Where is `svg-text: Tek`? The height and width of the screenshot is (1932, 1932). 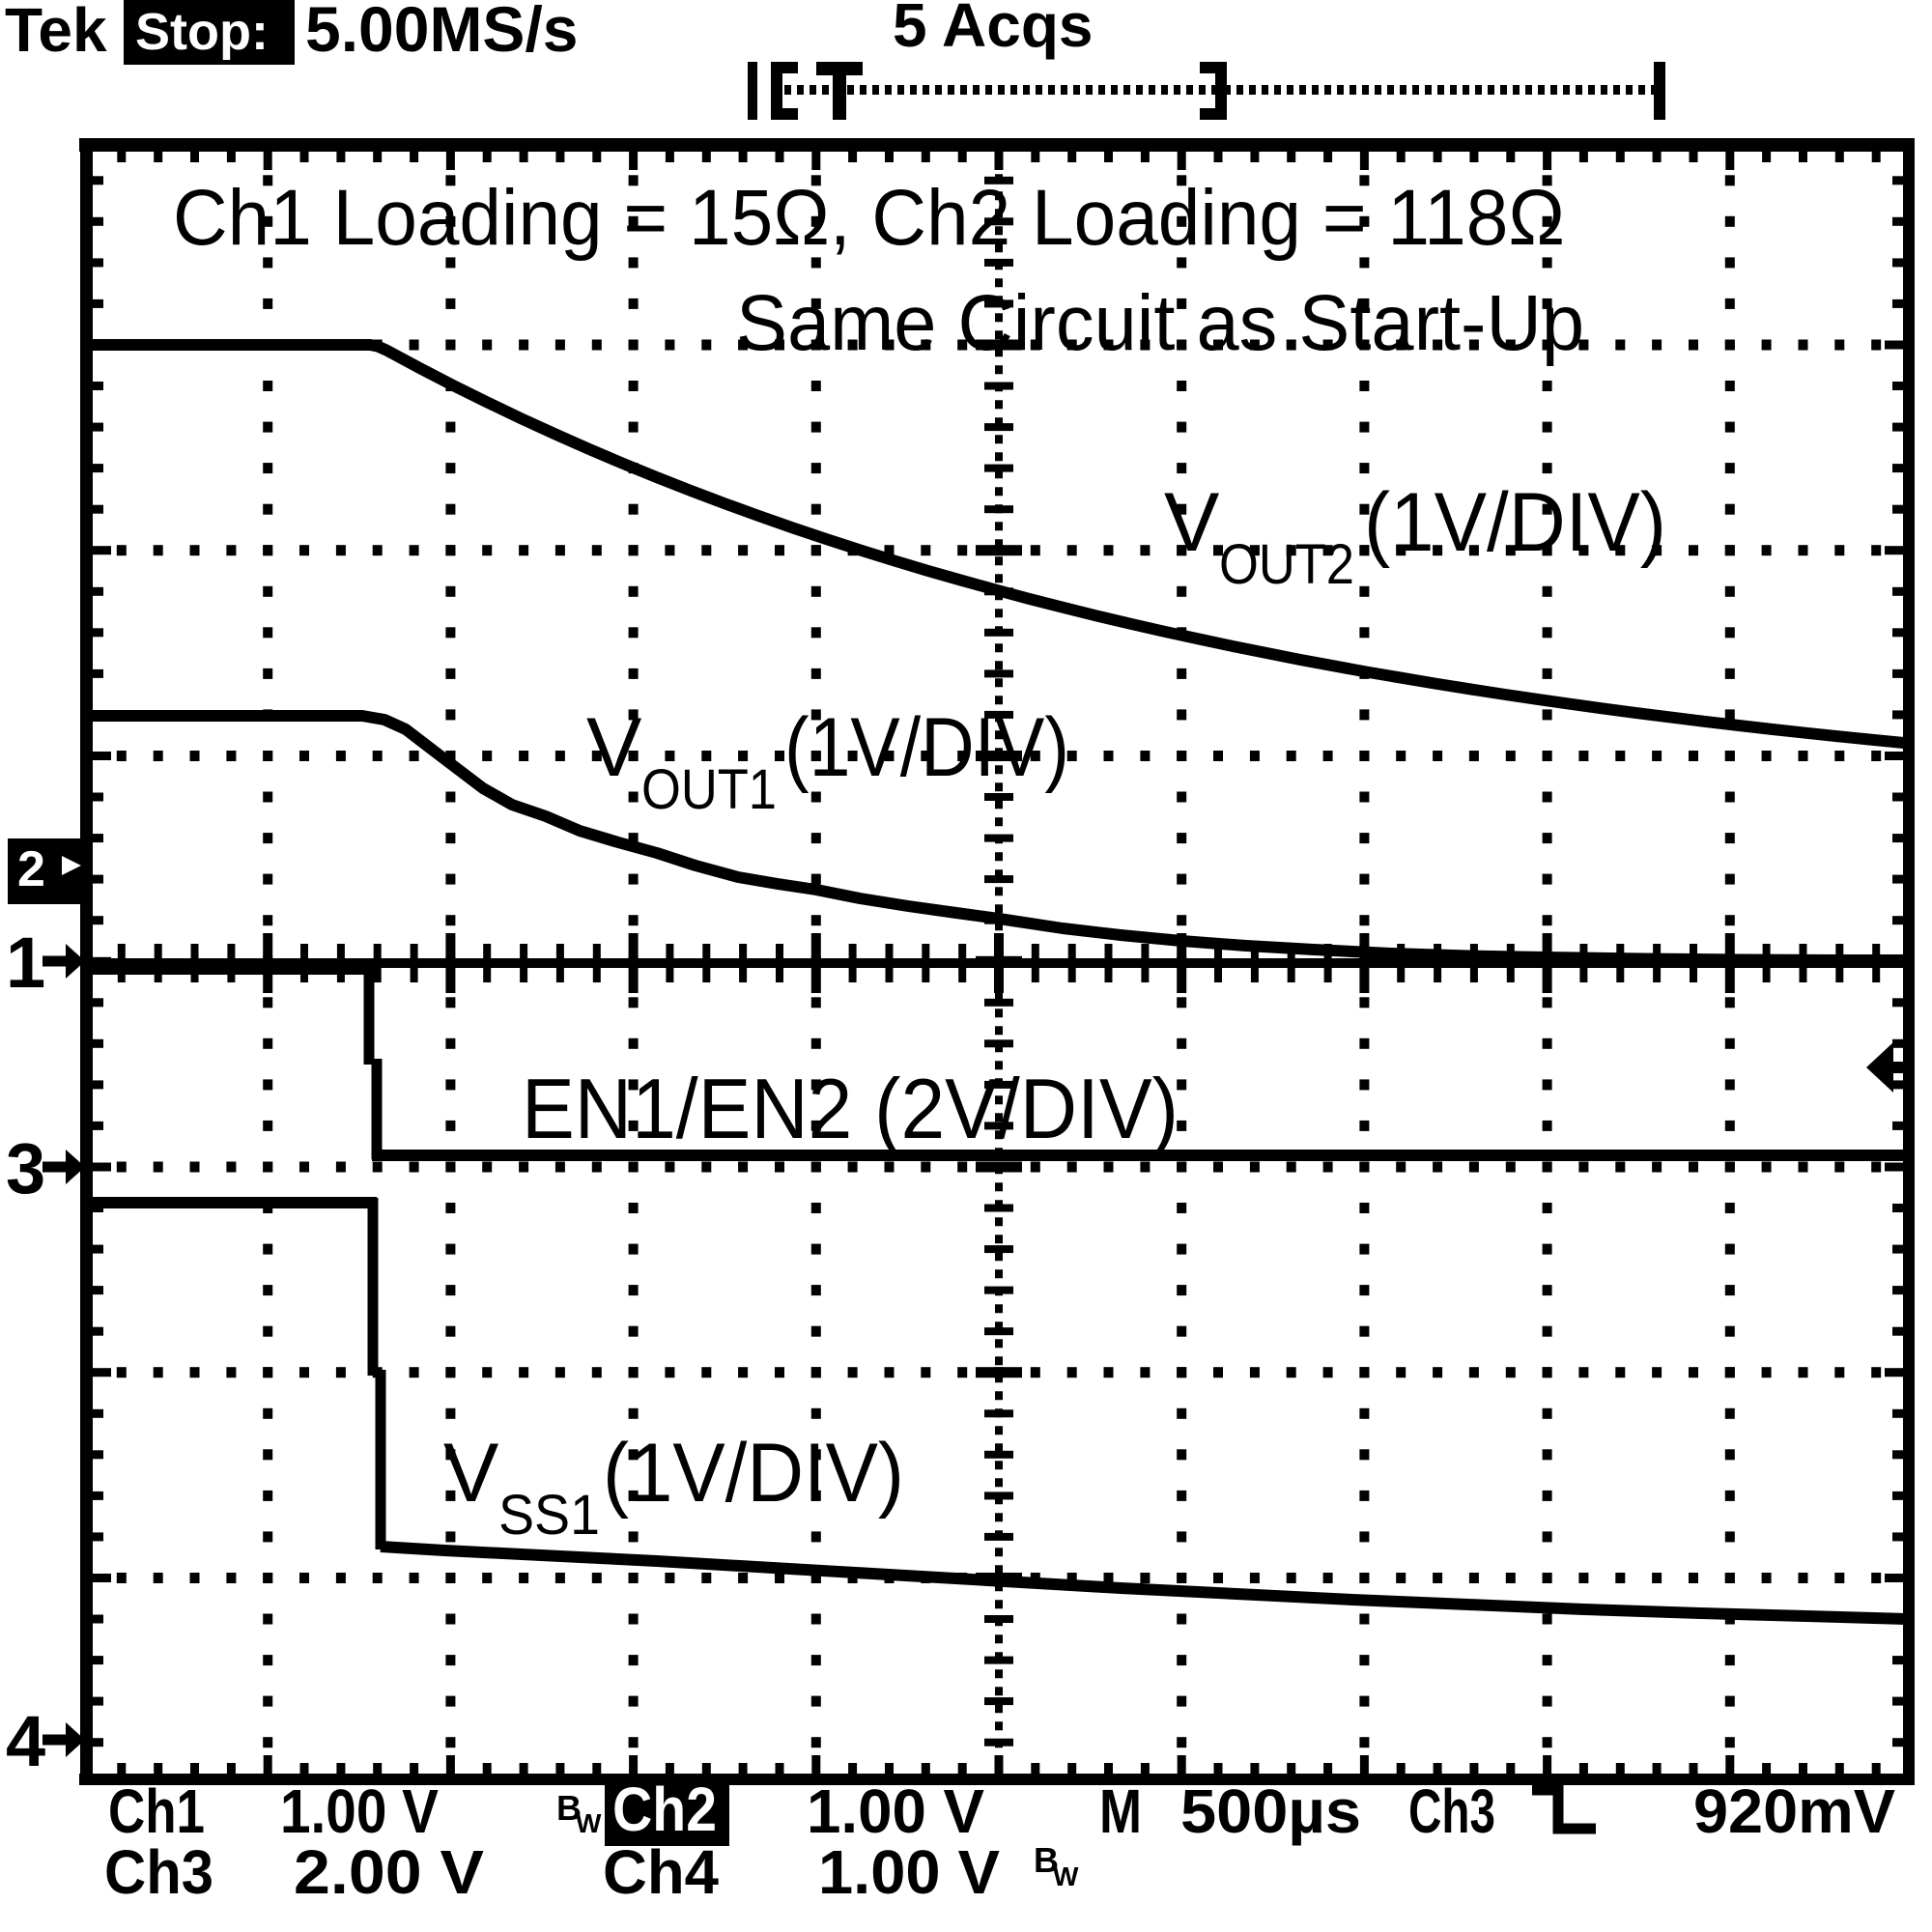 svg-text: Tek is located at coordinates (56, 32).